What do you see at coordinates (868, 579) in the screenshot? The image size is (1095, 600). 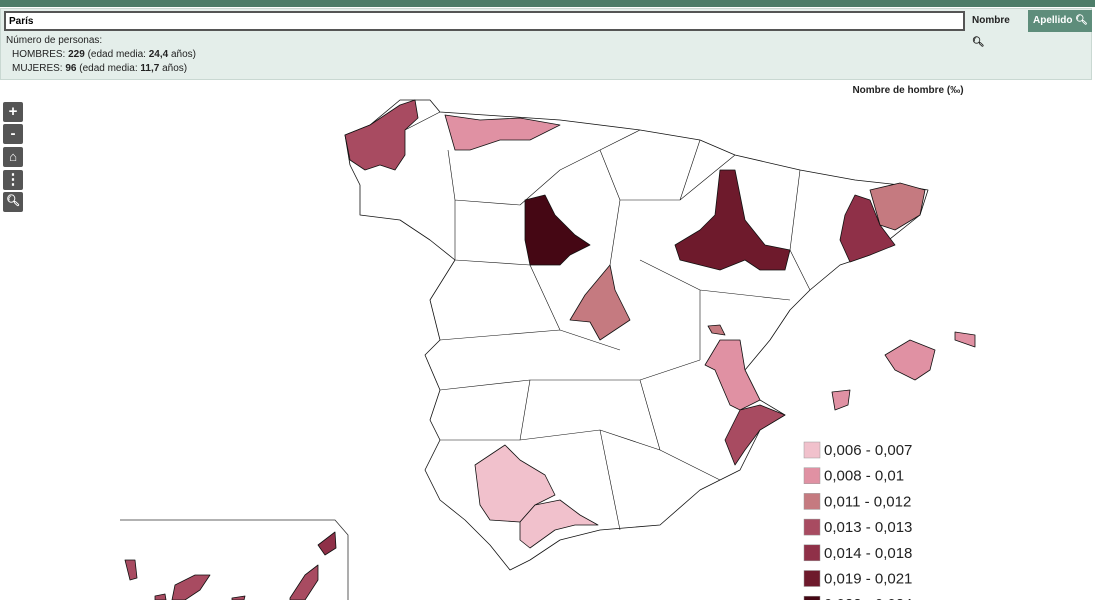 I see `legend-label: 0,019 - 0,021` at bounding box center [868, 579].